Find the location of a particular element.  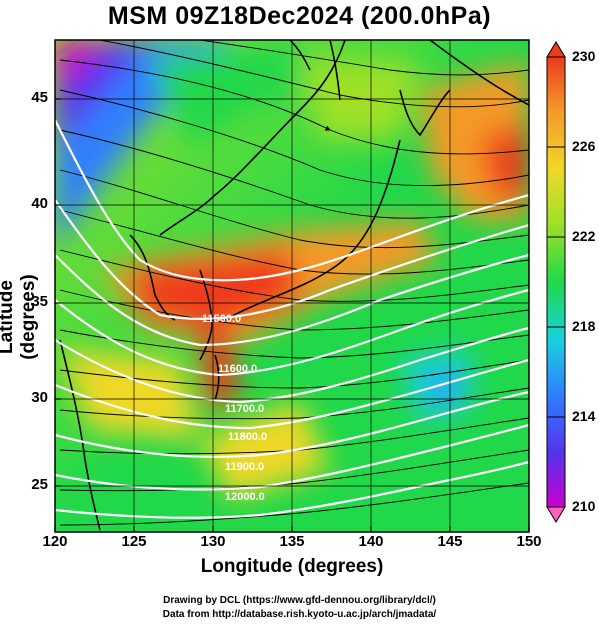

y-axis-label: Latitude (degrees) is located at coordinates (19, 317).